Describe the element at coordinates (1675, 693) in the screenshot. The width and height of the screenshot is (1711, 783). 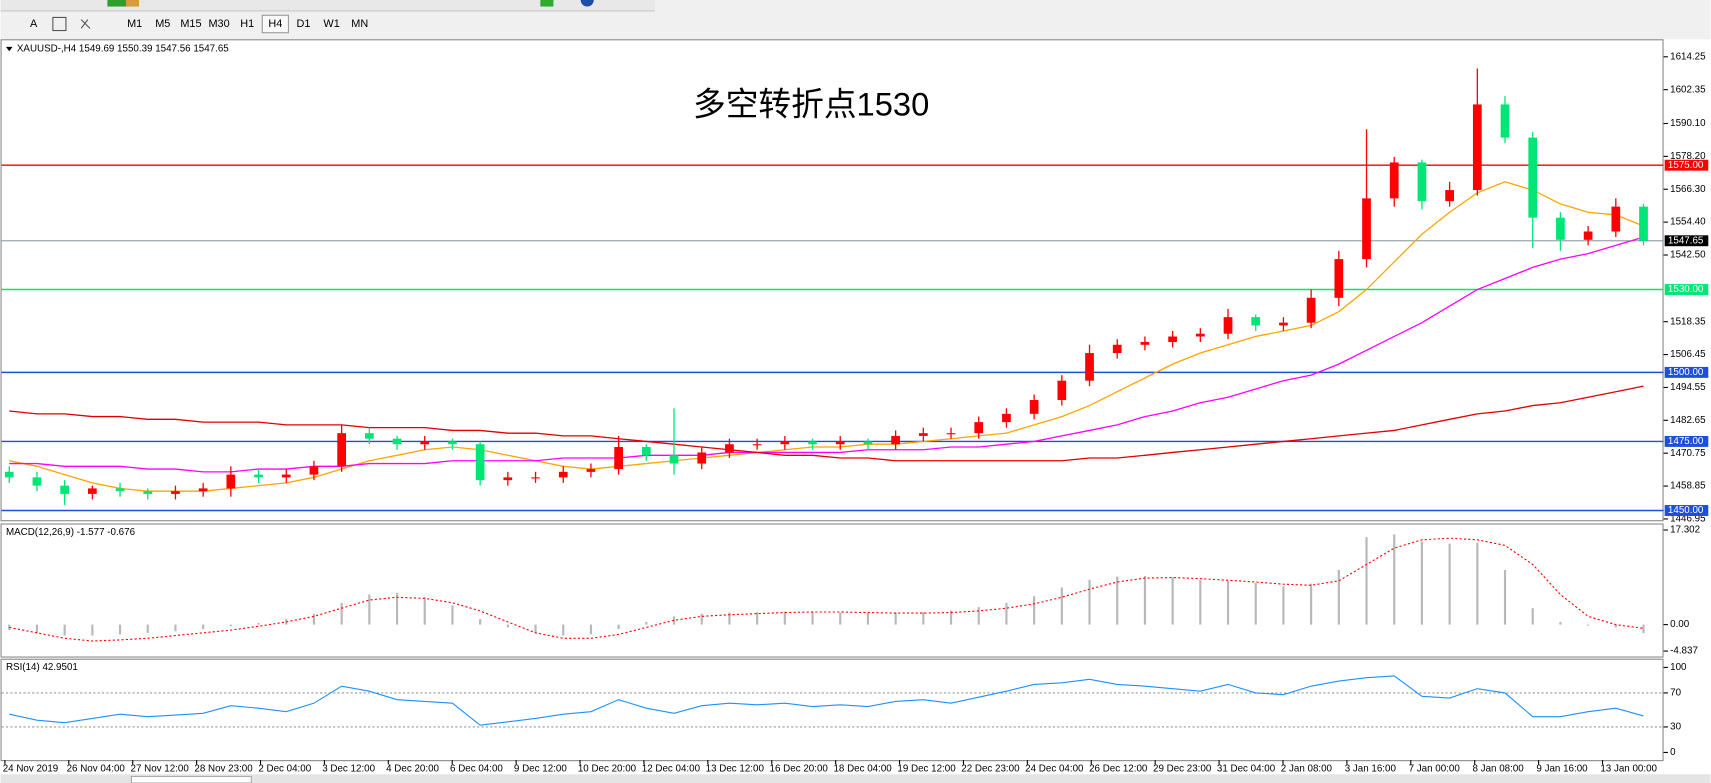
I see `y-tick-label: 70` at that location.